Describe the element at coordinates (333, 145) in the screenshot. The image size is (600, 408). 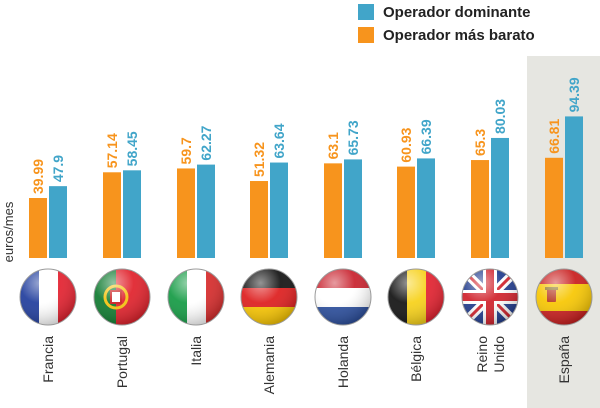
I see `data-label-cheapest-holanda: 63.1` at that location.